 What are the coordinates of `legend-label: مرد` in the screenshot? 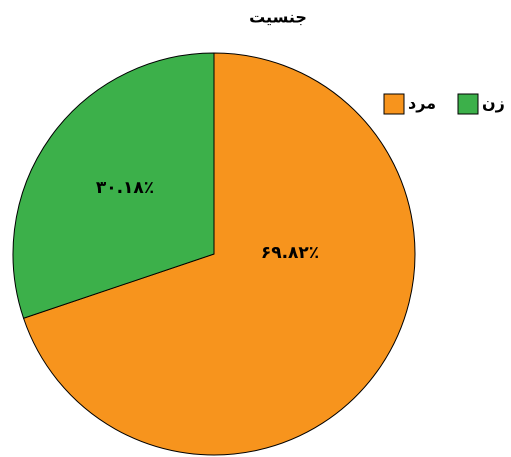 It's located at (422, 103).